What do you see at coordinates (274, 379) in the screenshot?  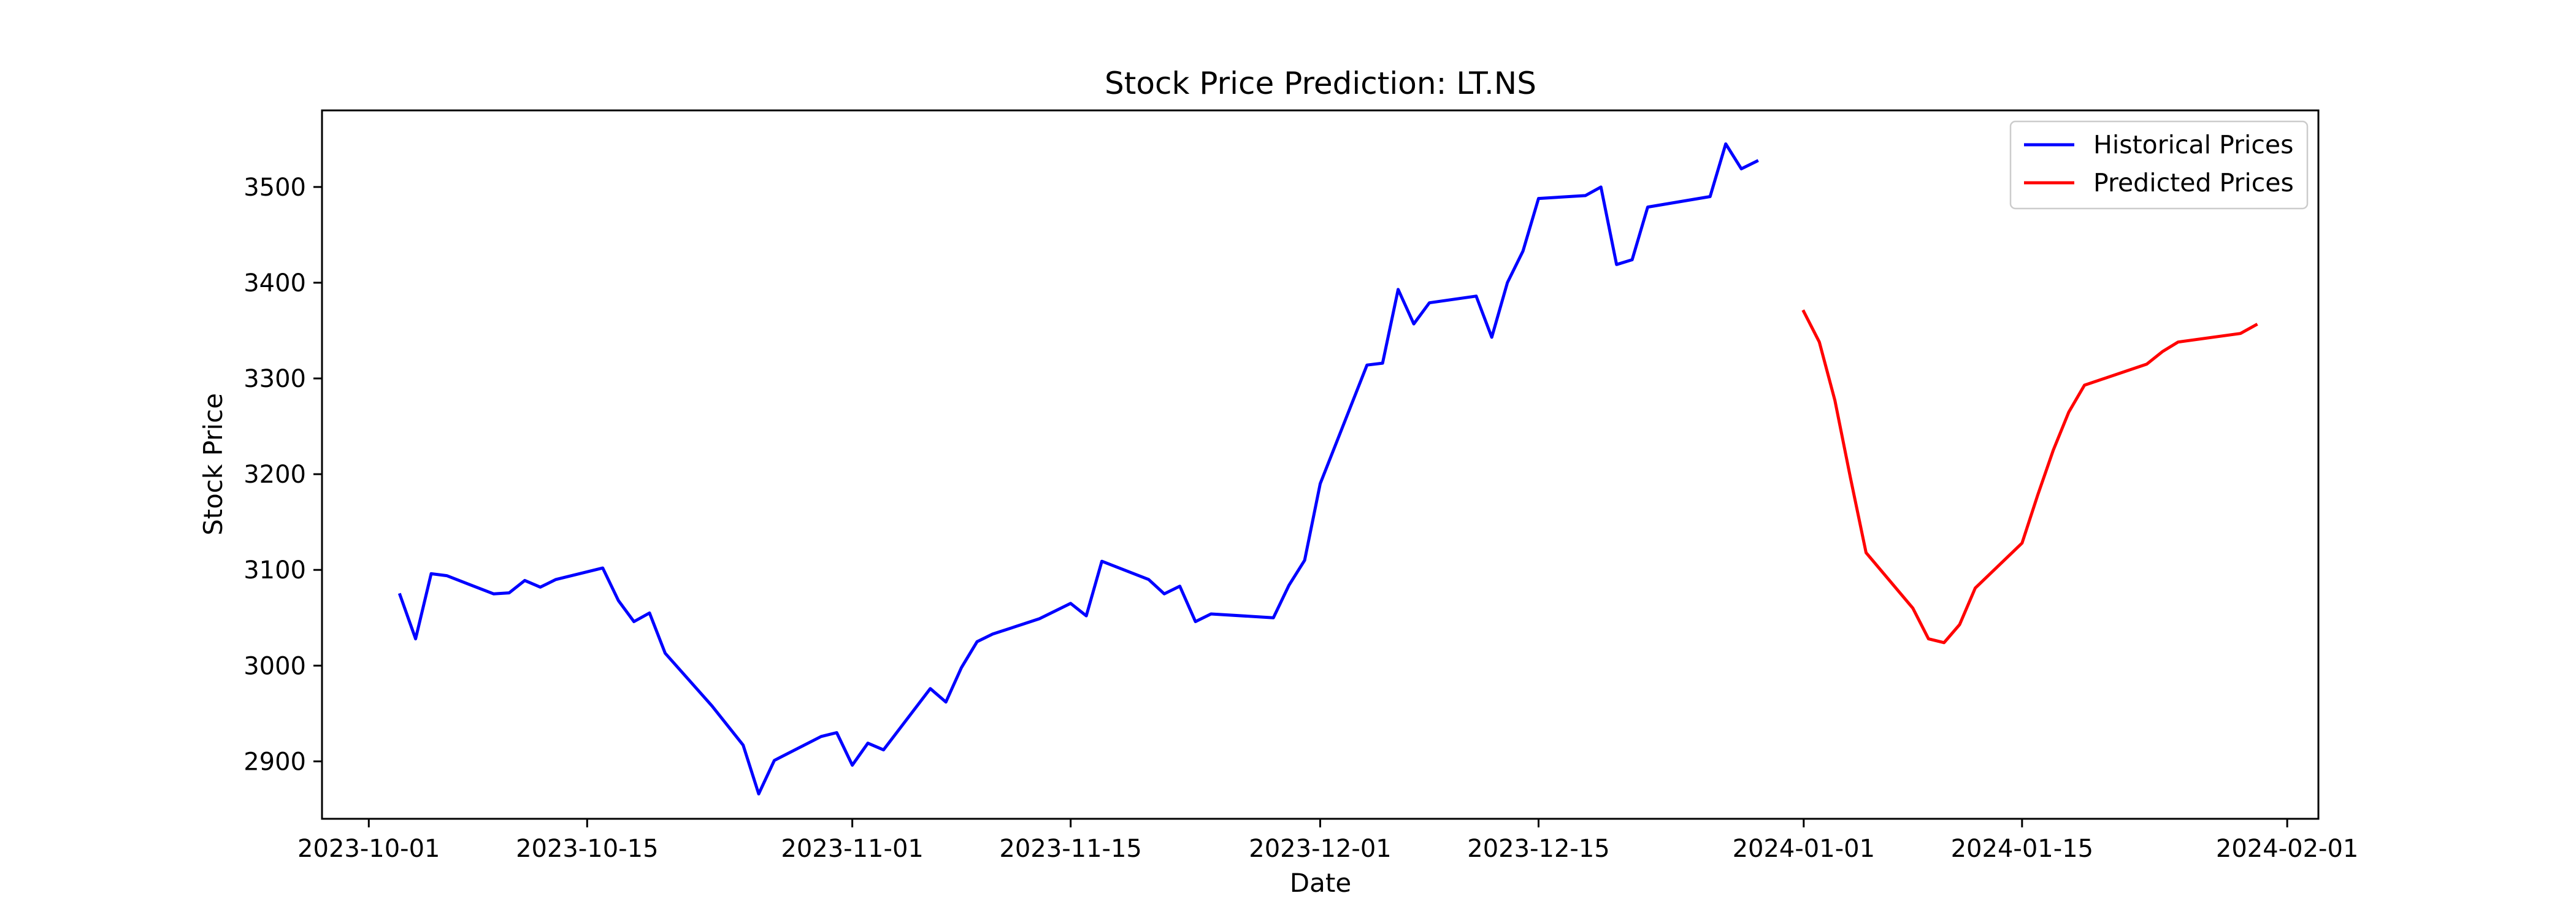 I see `y-tick-label: 3300` at bounding box center [274, 379].